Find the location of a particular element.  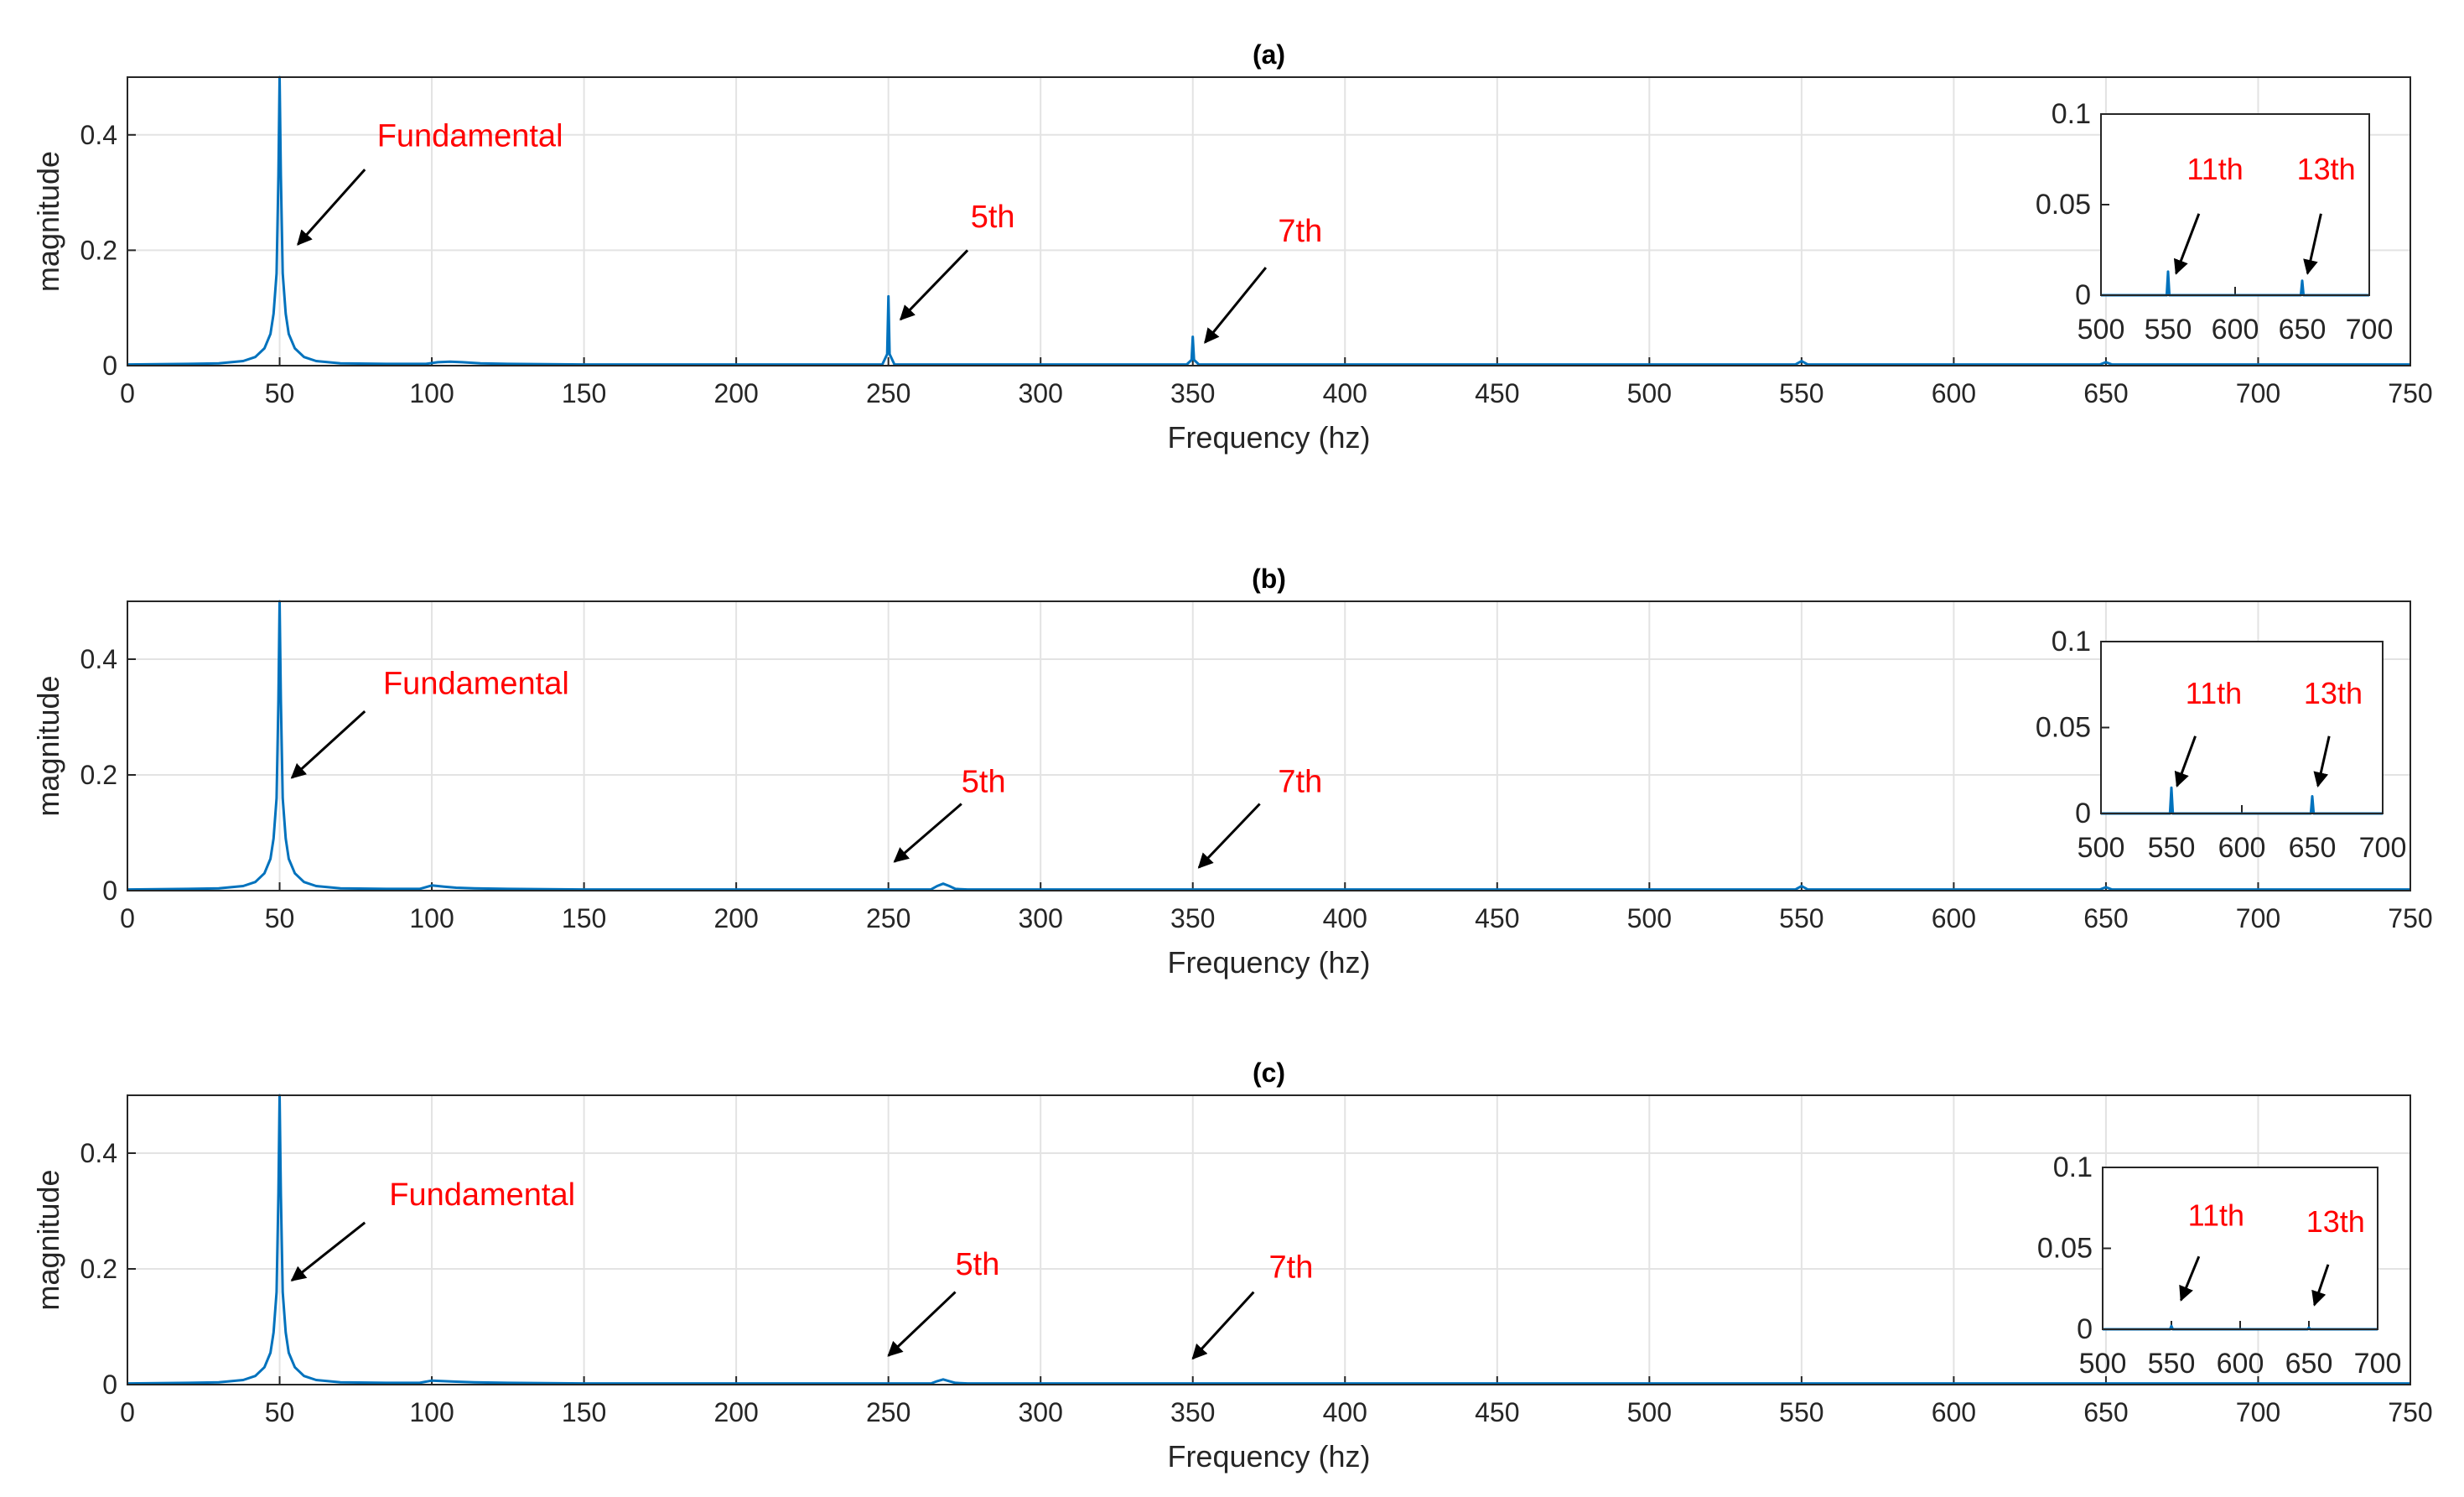

panel-c-x-tick-label-6: 300 is located at coordinates (1041, 1412).